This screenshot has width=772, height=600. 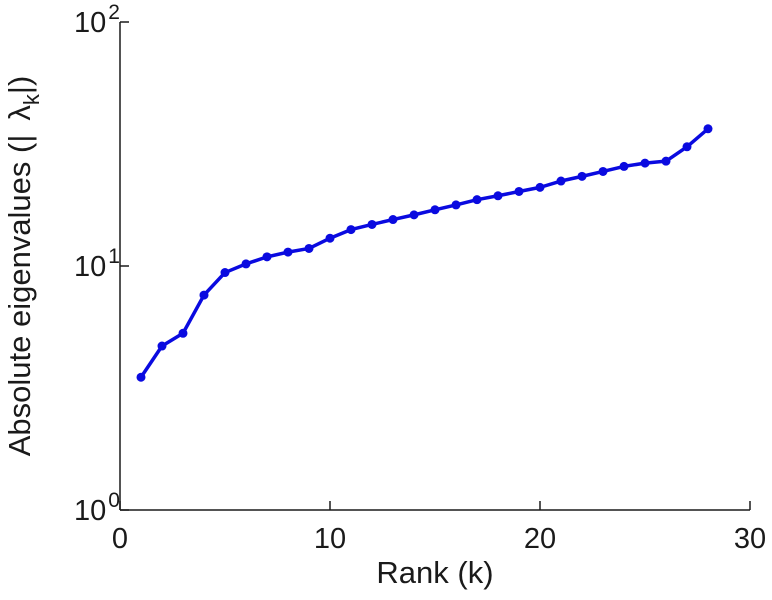 I want to click on y-tick-label: 10⁰, so click(x=97, y=508).